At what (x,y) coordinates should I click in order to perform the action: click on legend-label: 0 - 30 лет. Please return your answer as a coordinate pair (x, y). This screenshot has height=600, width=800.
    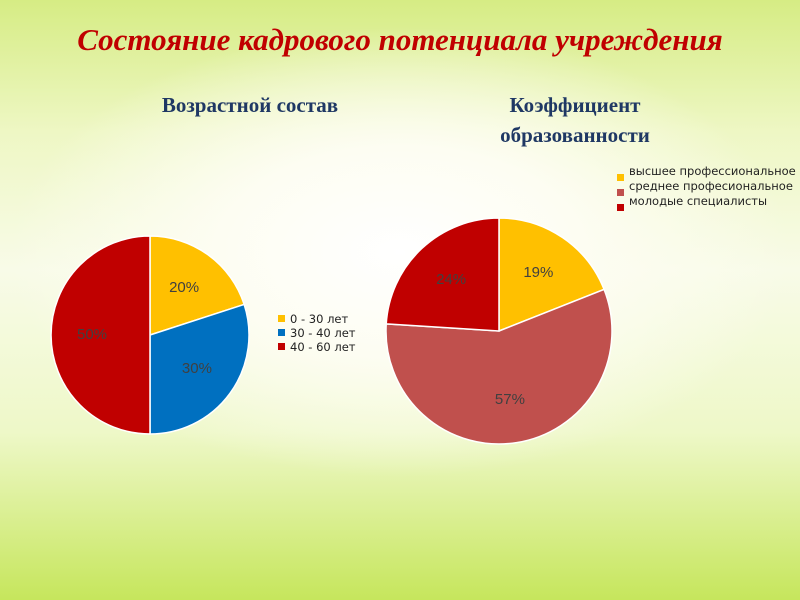
    Looking at the image, I should click on (319, 319).